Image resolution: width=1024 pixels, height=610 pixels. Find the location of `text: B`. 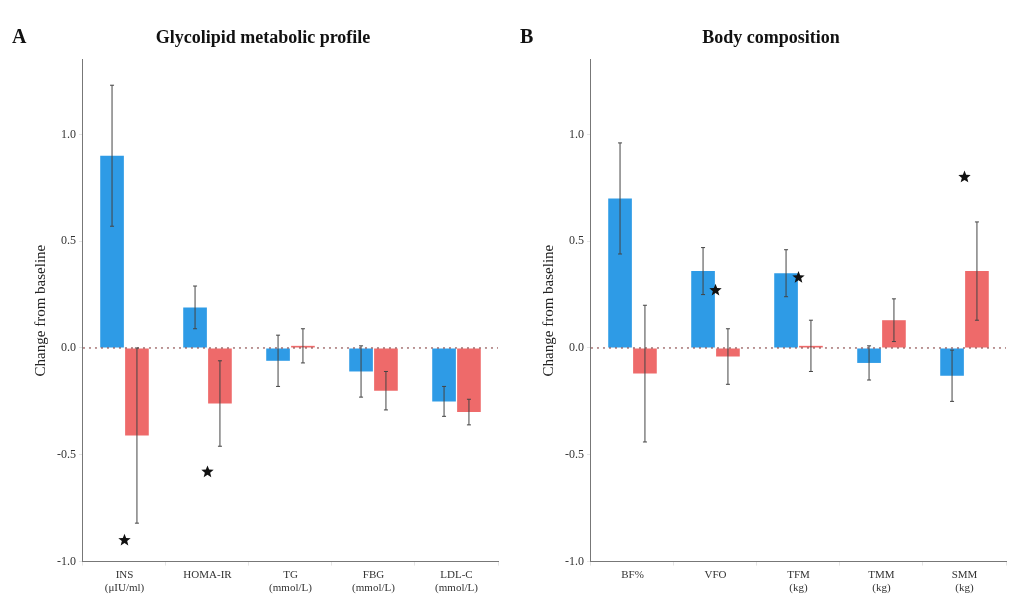

text: B is located at coordinates (527, 36).